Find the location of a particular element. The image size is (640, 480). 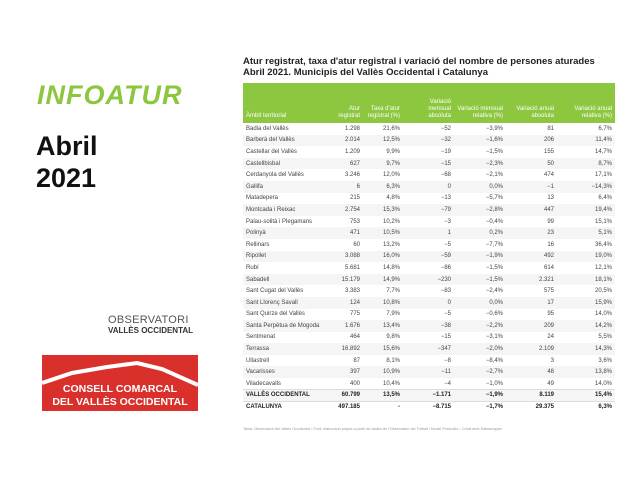

value-cell: 5.681 is located at coordinates (352, 267).